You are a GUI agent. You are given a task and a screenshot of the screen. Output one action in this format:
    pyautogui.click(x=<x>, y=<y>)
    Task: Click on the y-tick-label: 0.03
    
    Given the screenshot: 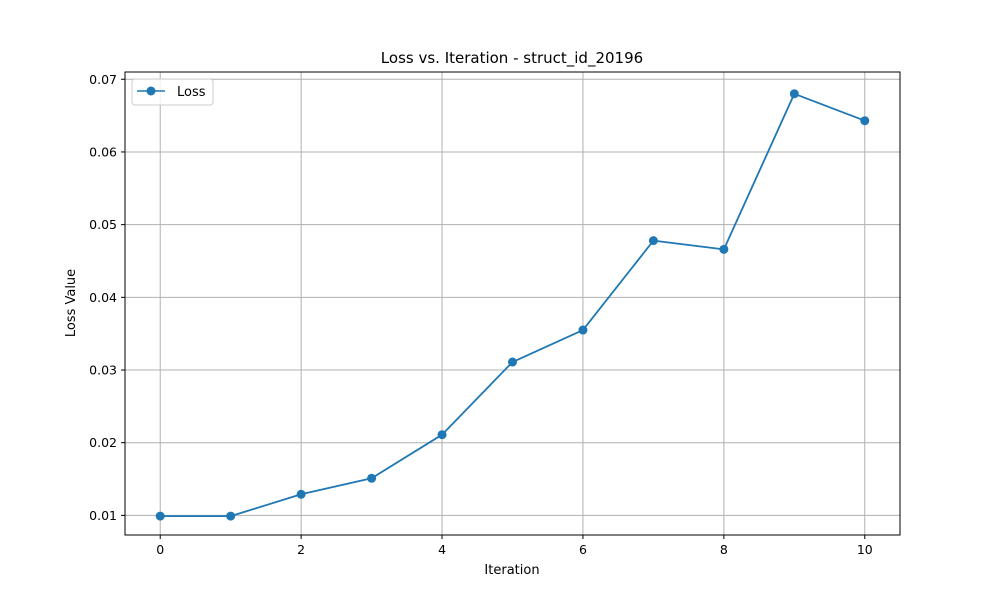 What is the action you would take?
    pyautogui.click(x=103, y=370)
    